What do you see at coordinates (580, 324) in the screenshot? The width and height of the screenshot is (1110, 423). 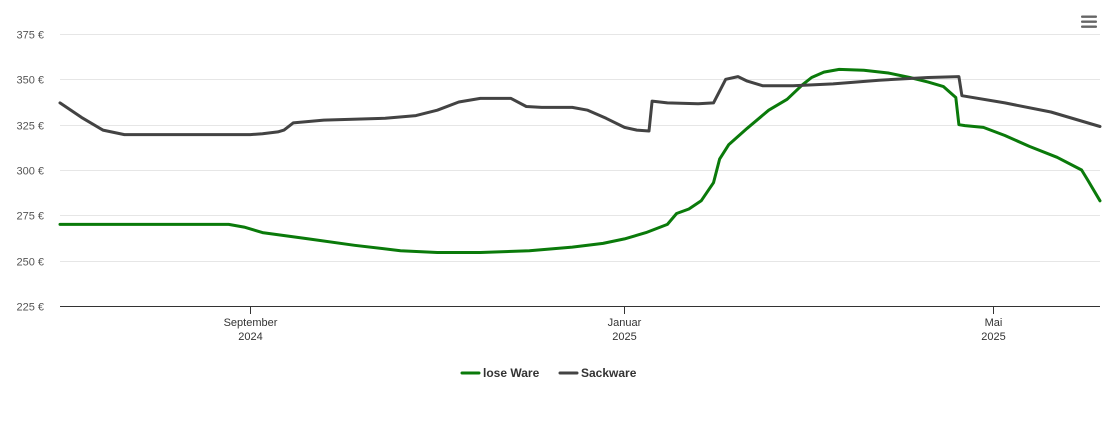 I see `x-axis: September 2024 Januar 2025 Mai 2025` at bounding box center [580, 324].